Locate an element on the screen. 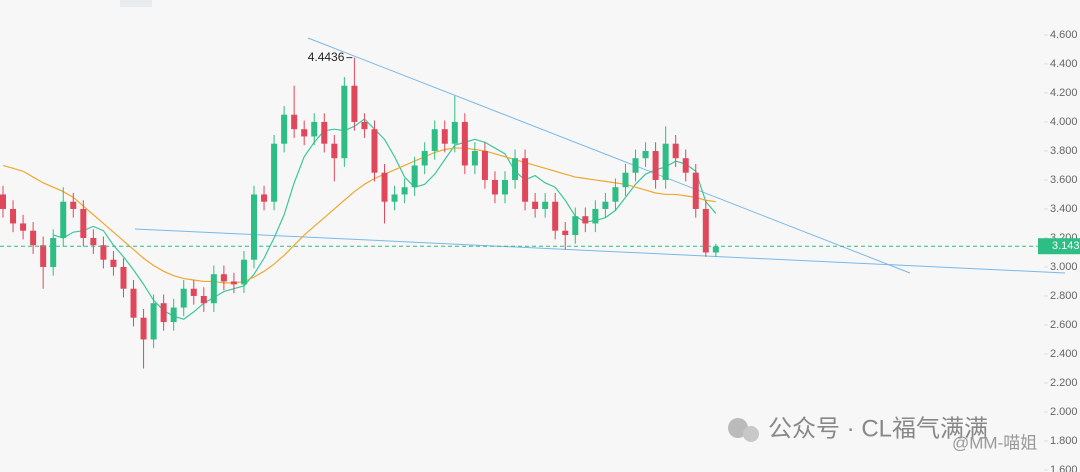 The height and width of the screenshot is (472, 1080). author-text: @MM-喵姐 is located at coordinates (994, 442).